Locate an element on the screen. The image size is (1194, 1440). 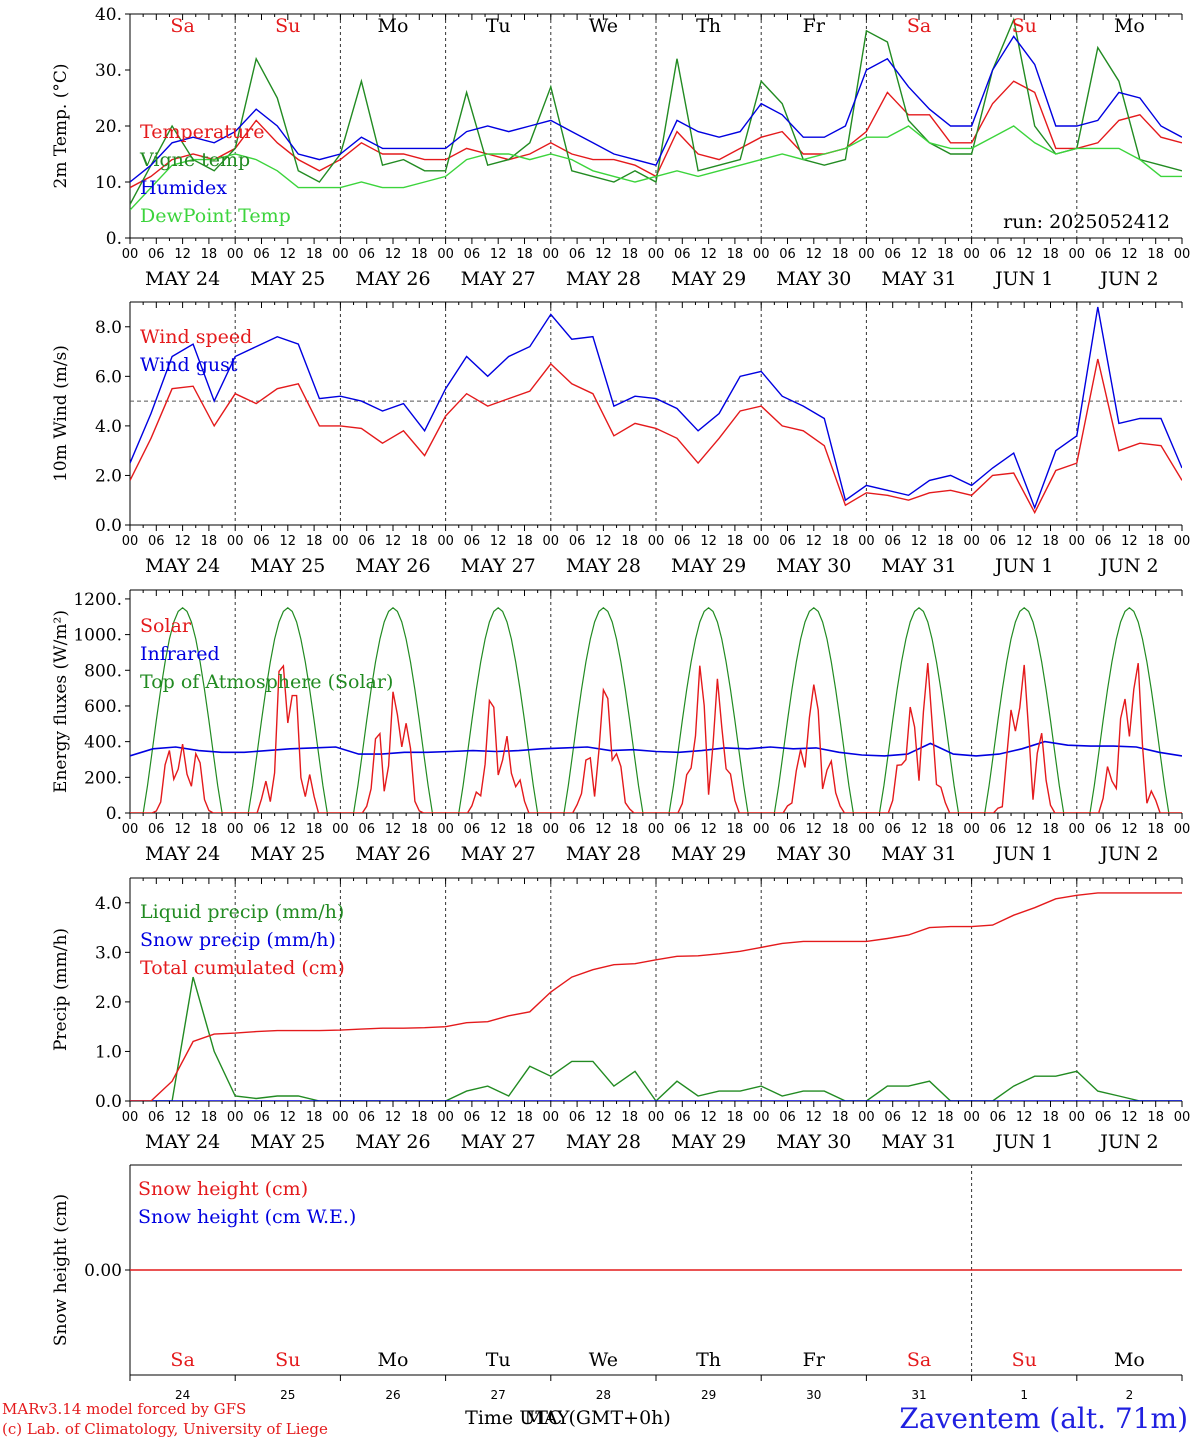
y-axis-label: Precip (mm/h) is located at coordinates (61, 989).